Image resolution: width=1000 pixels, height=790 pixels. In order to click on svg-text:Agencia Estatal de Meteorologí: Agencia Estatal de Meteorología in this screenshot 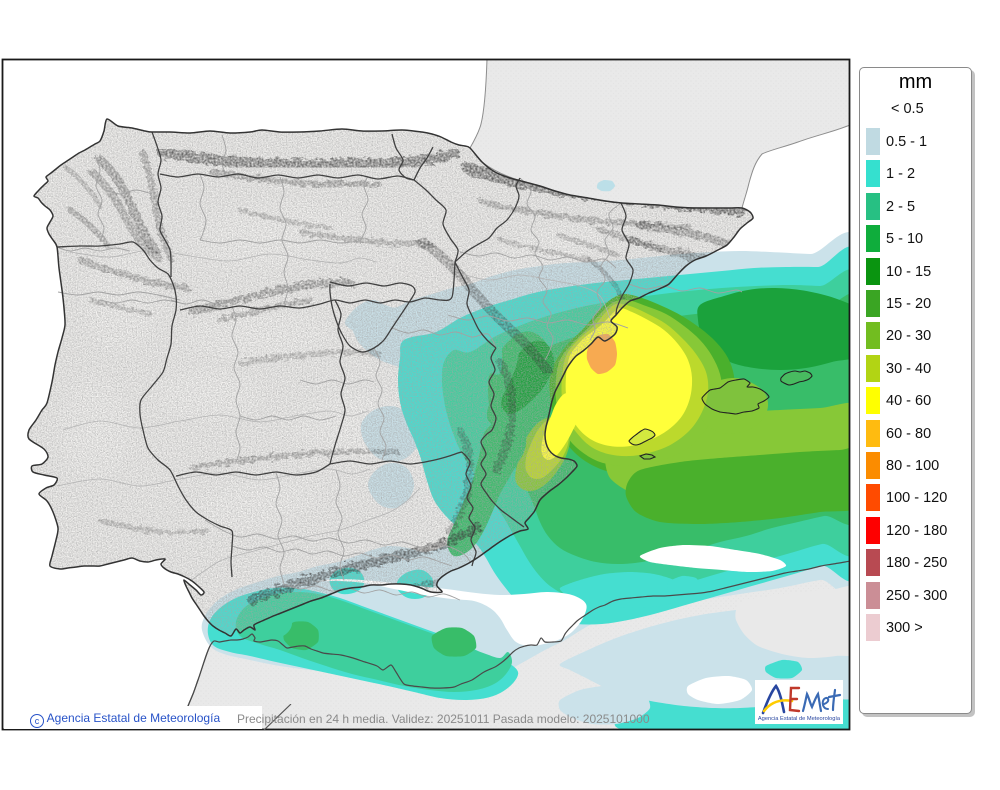, I will do `click(799, 719)`.